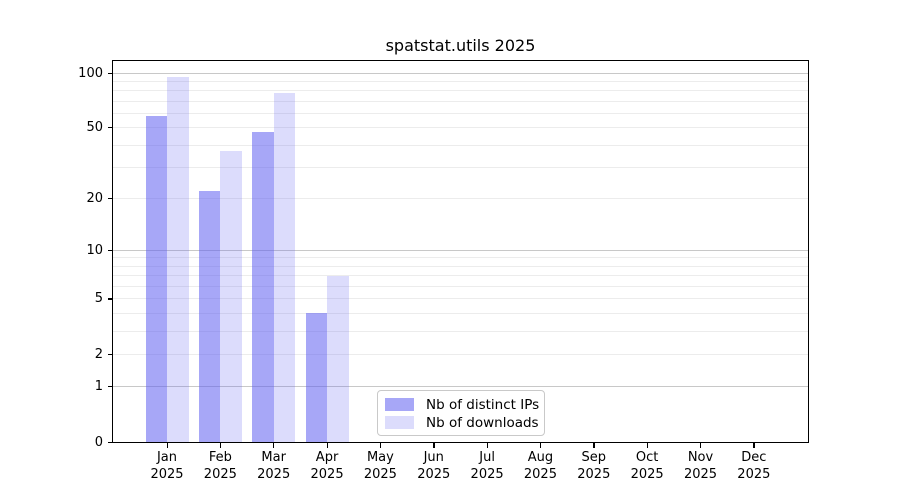 This screenshot has height=500, width=900. Describe the element at coordinates (167, 466) in the screenshot. I see `x-tick-label: Jan 2025` at that location.